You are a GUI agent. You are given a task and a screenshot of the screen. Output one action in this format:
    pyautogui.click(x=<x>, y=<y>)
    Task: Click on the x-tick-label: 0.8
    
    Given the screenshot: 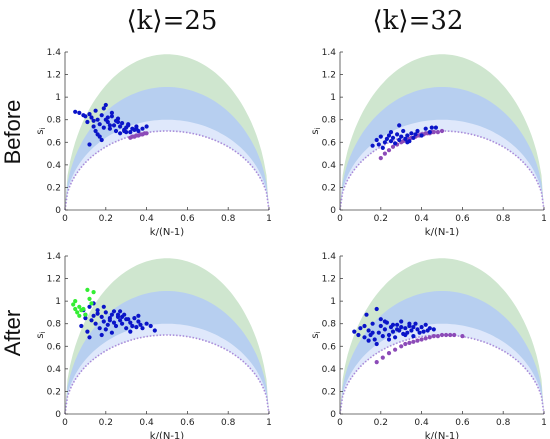 What is the action you would take?
    pyautogui.click(x=503, y=423)
    